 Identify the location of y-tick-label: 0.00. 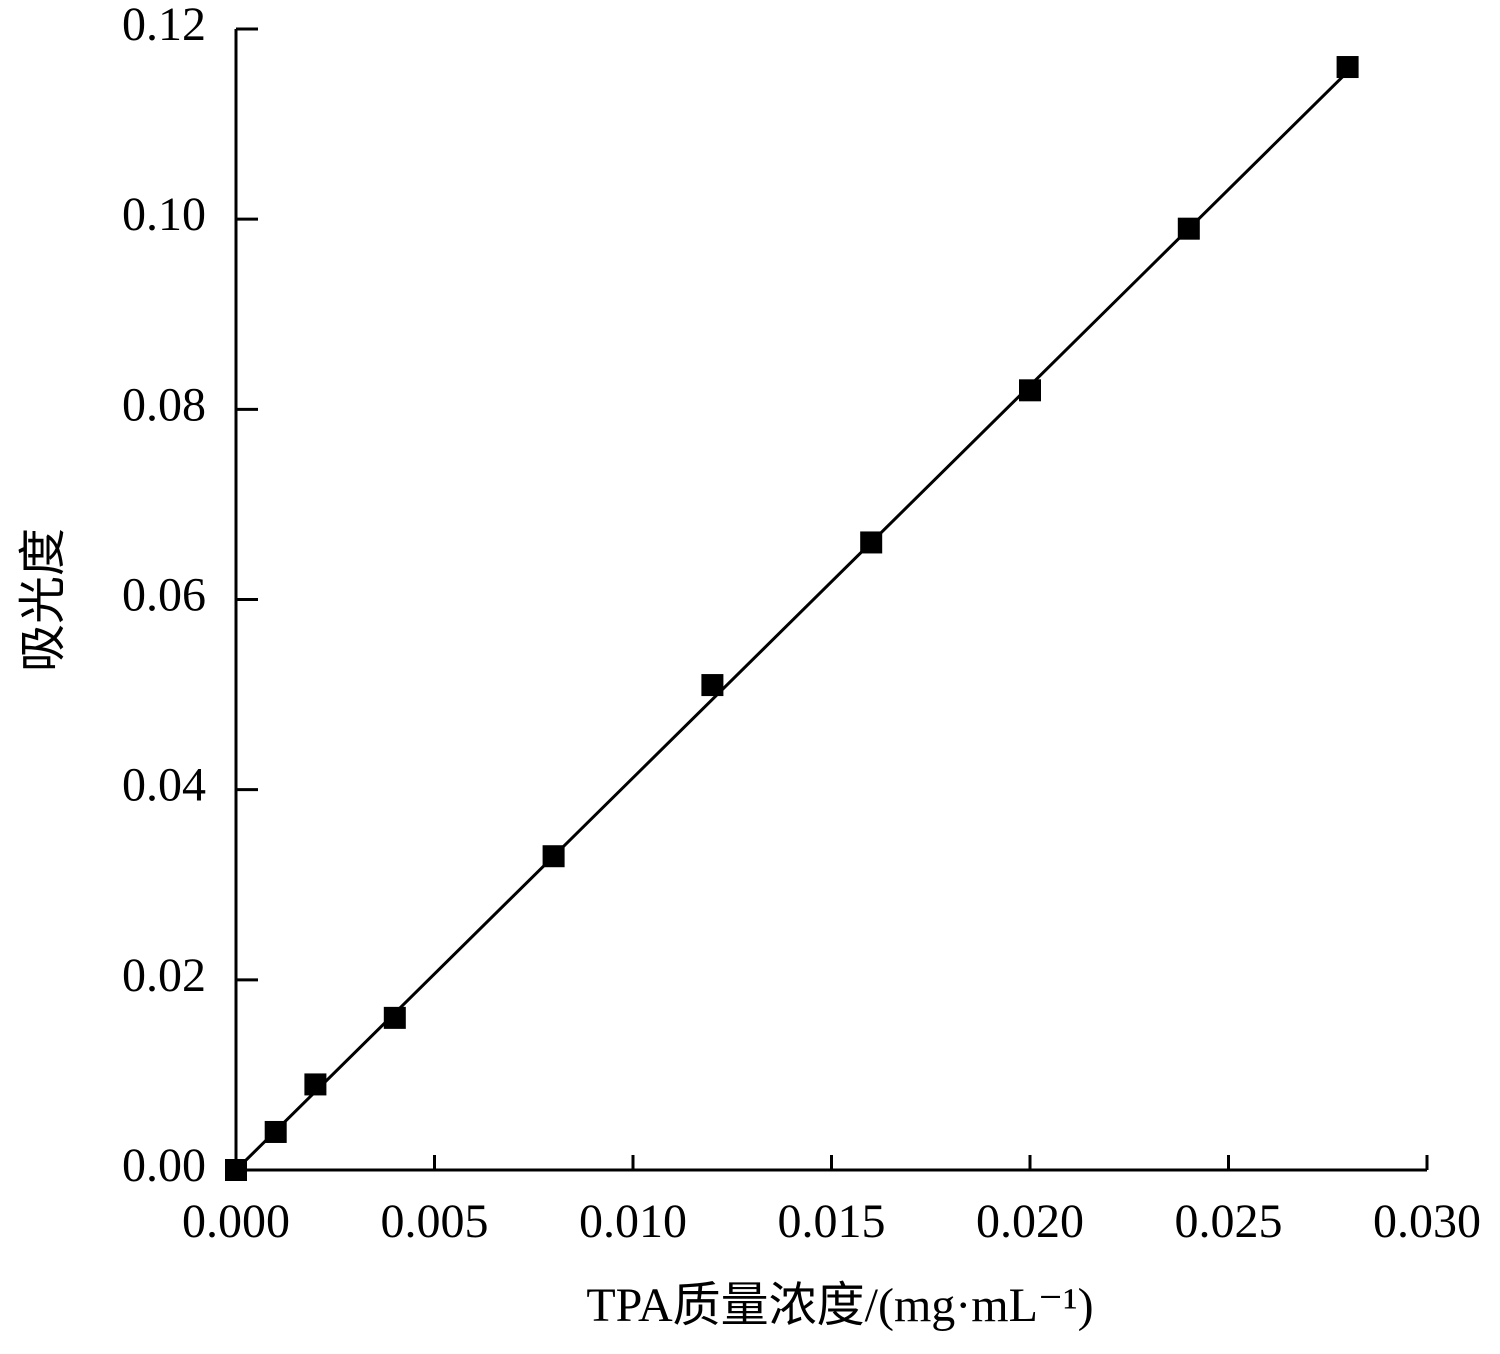
(164, 1165).